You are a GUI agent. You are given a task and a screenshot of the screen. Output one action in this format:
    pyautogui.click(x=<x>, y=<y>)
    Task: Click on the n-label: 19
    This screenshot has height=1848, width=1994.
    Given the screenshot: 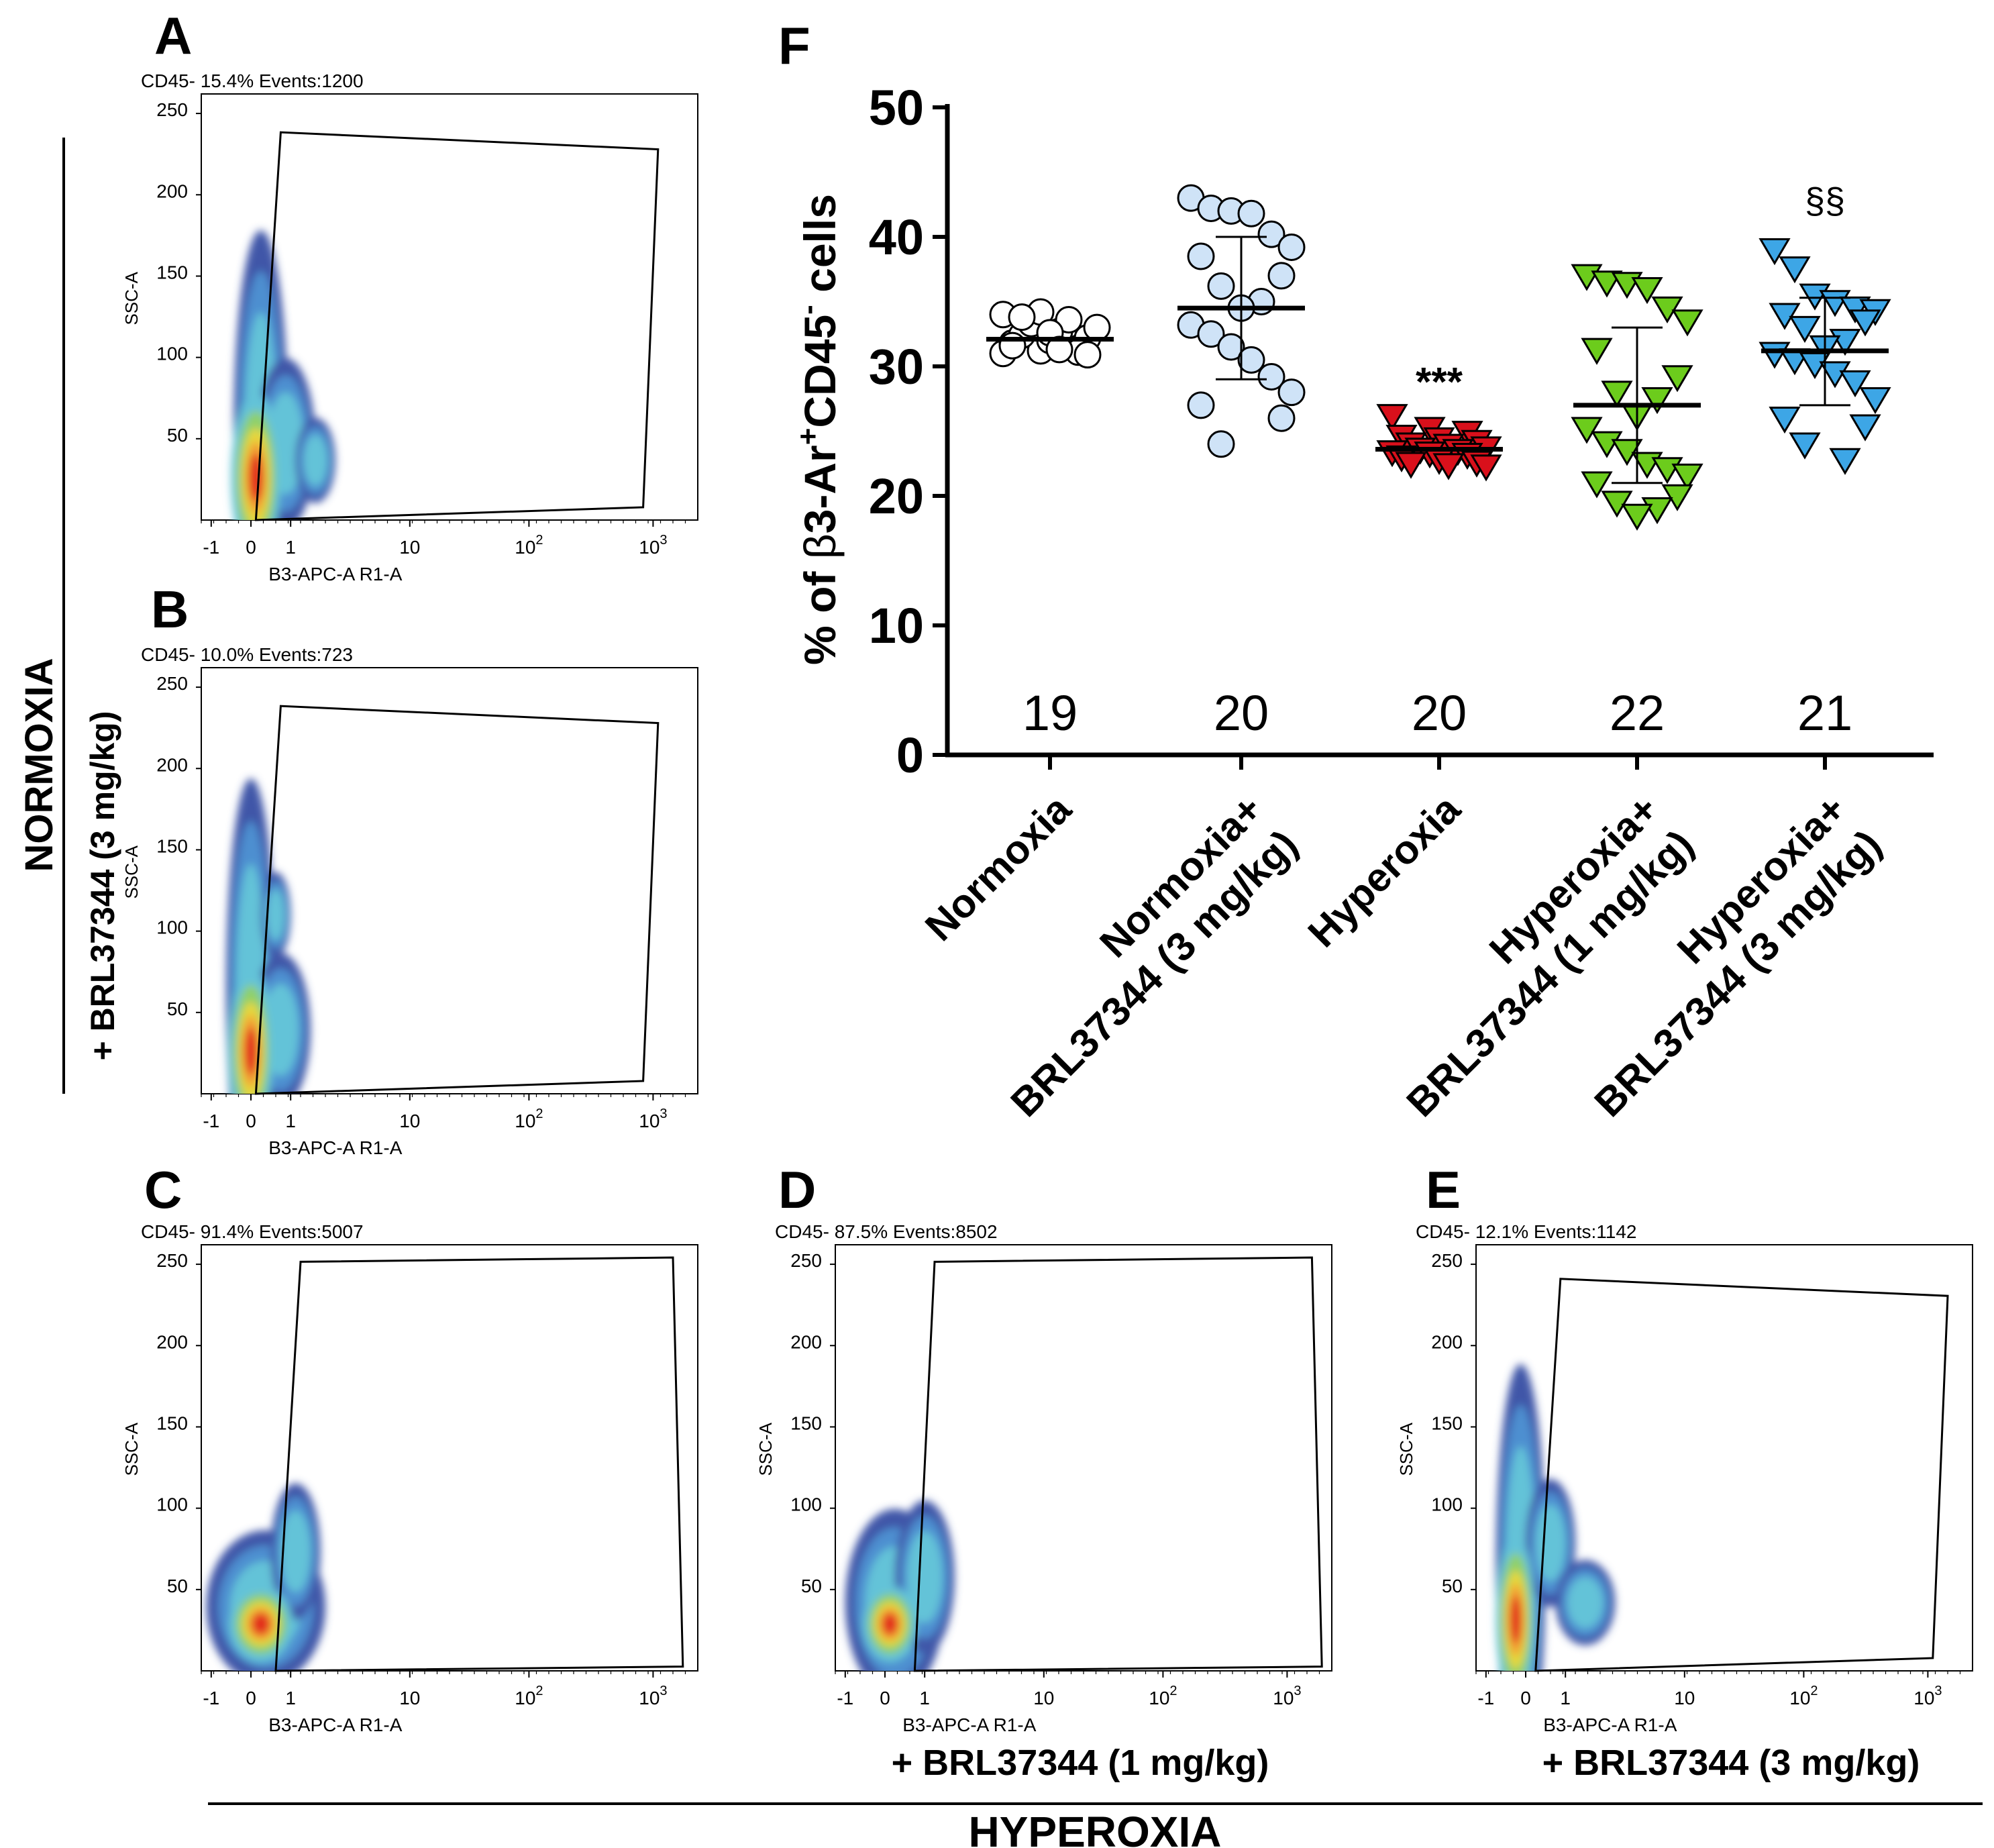 What is the action you would take?
    pyautogui.click(x=1050, y=713)
    